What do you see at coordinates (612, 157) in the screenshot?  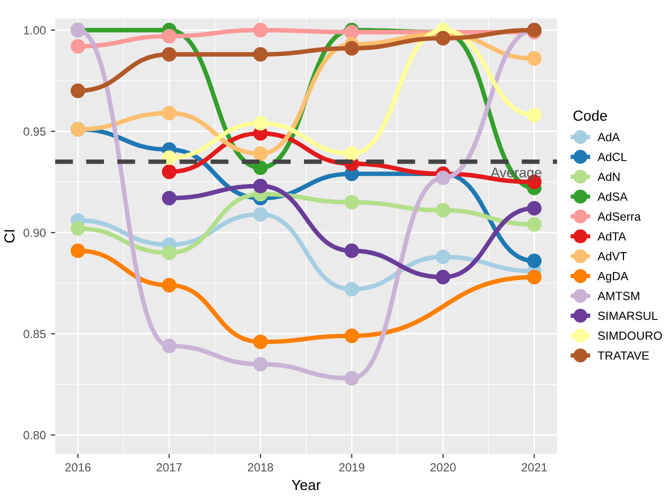 I see `legend-label: AdCL` at bounding box center [612, 157].